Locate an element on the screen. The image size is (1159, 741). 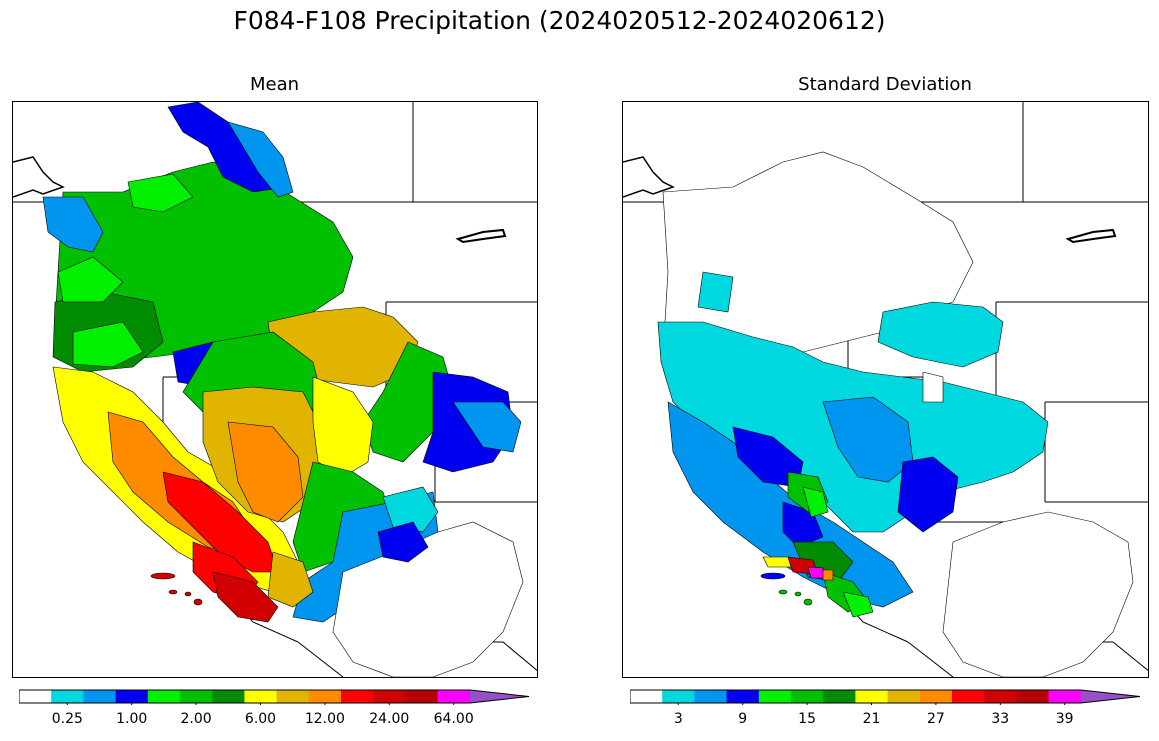
colorbar-tick-label: 6.00 is located at coordinates (260, 719).